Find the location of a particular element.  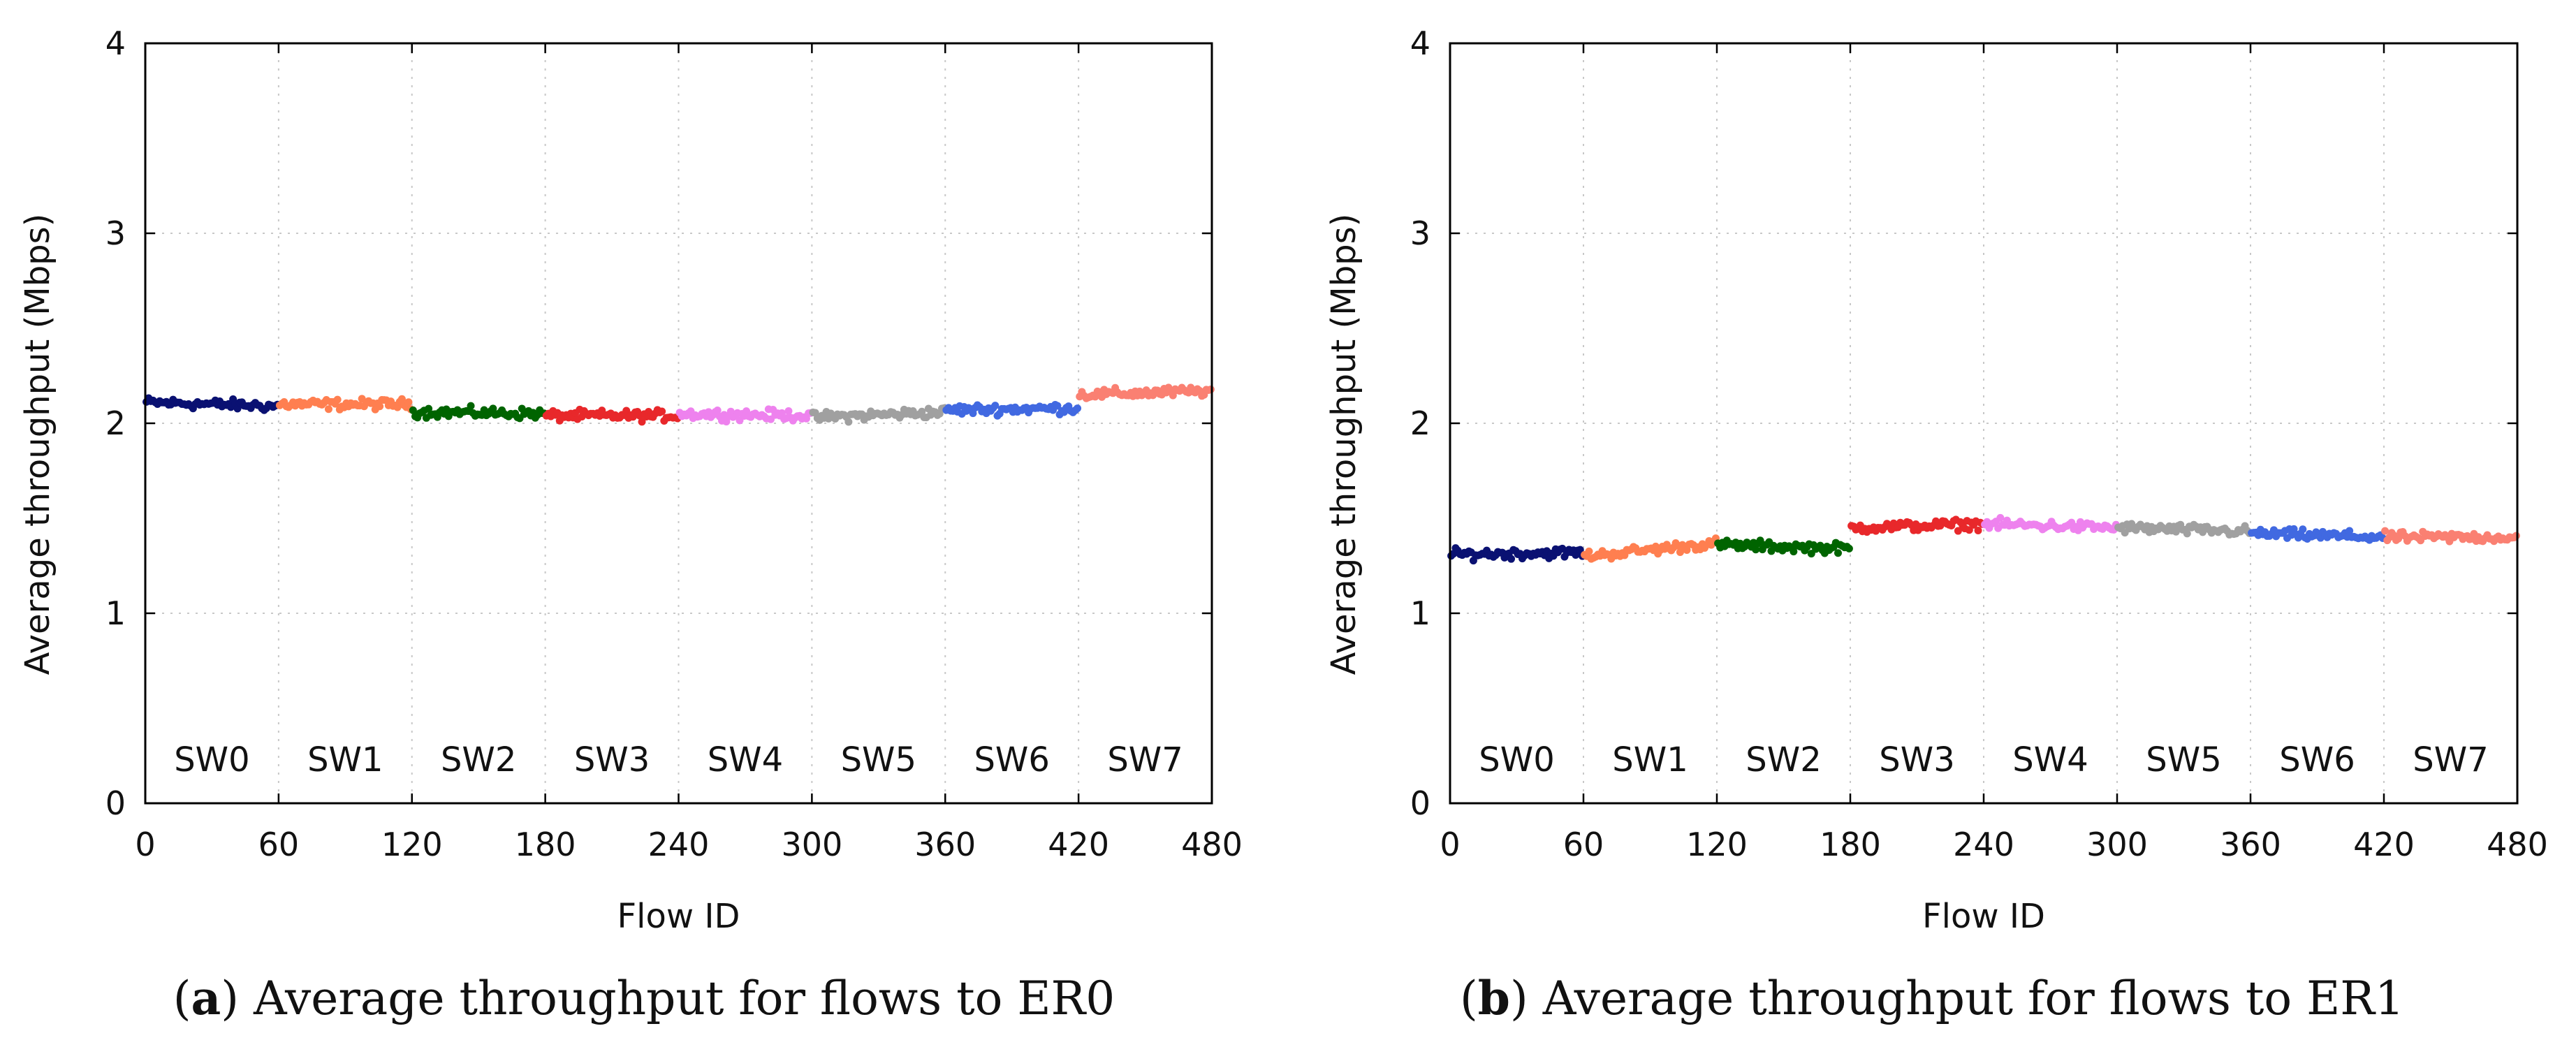

caption-a: (a) Average throughput for flows to ER0 is located at coordinates (644, 998).